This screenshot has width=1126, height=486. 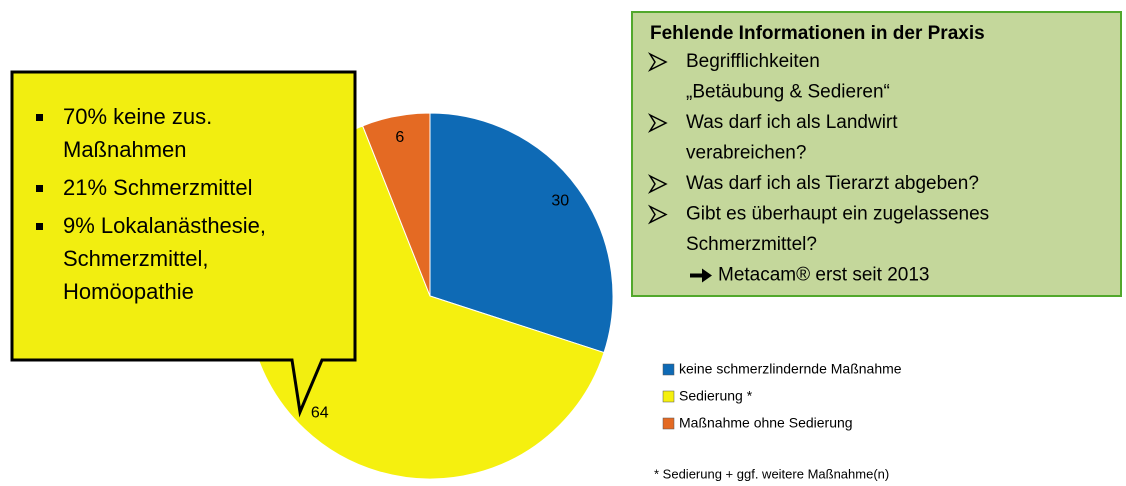 What do you see at coordinates (766, 423) in the screenshot?
I see `legend-label: Maßnahme ohne Sedierung` at bounding box center [766, 423].